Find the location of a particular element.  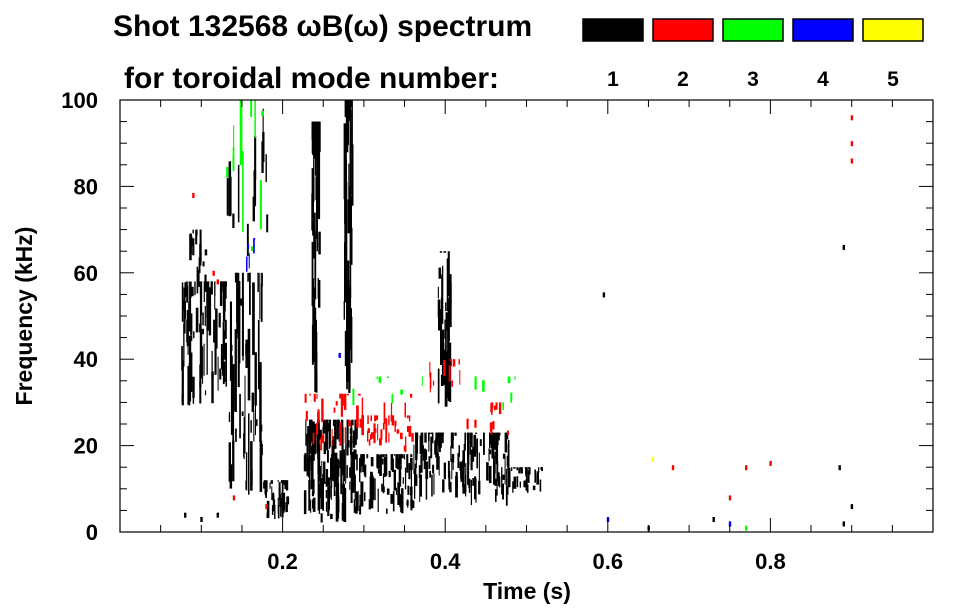

legend-label-3: 3 is located at coordinates (753, 79).